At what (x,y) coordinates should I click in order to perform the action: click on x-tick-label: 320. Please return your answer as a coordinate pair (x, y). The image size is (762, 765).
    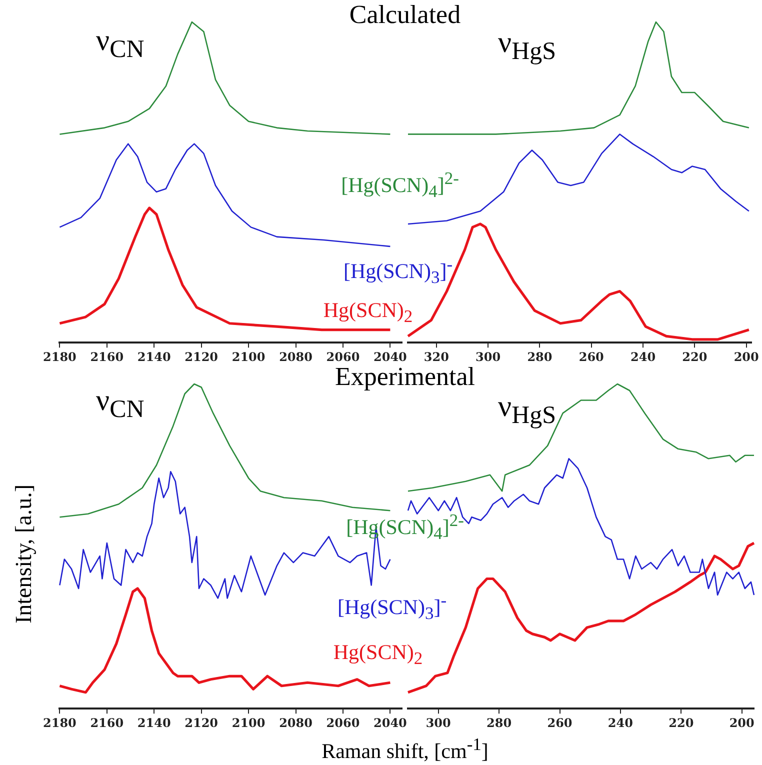
    Looking at the image, I should click on (436, 357).